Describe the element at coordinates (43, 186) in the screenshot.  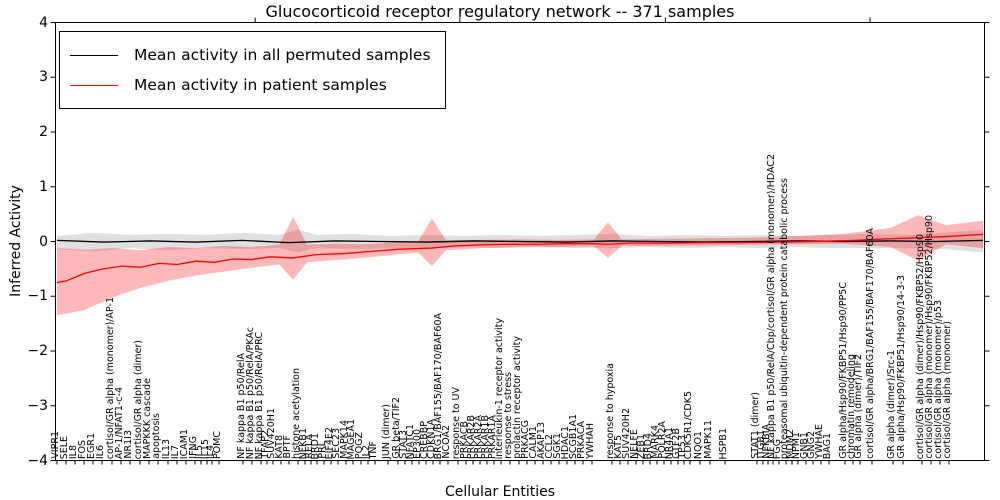
I see `y-tick-label: 1` at that location.